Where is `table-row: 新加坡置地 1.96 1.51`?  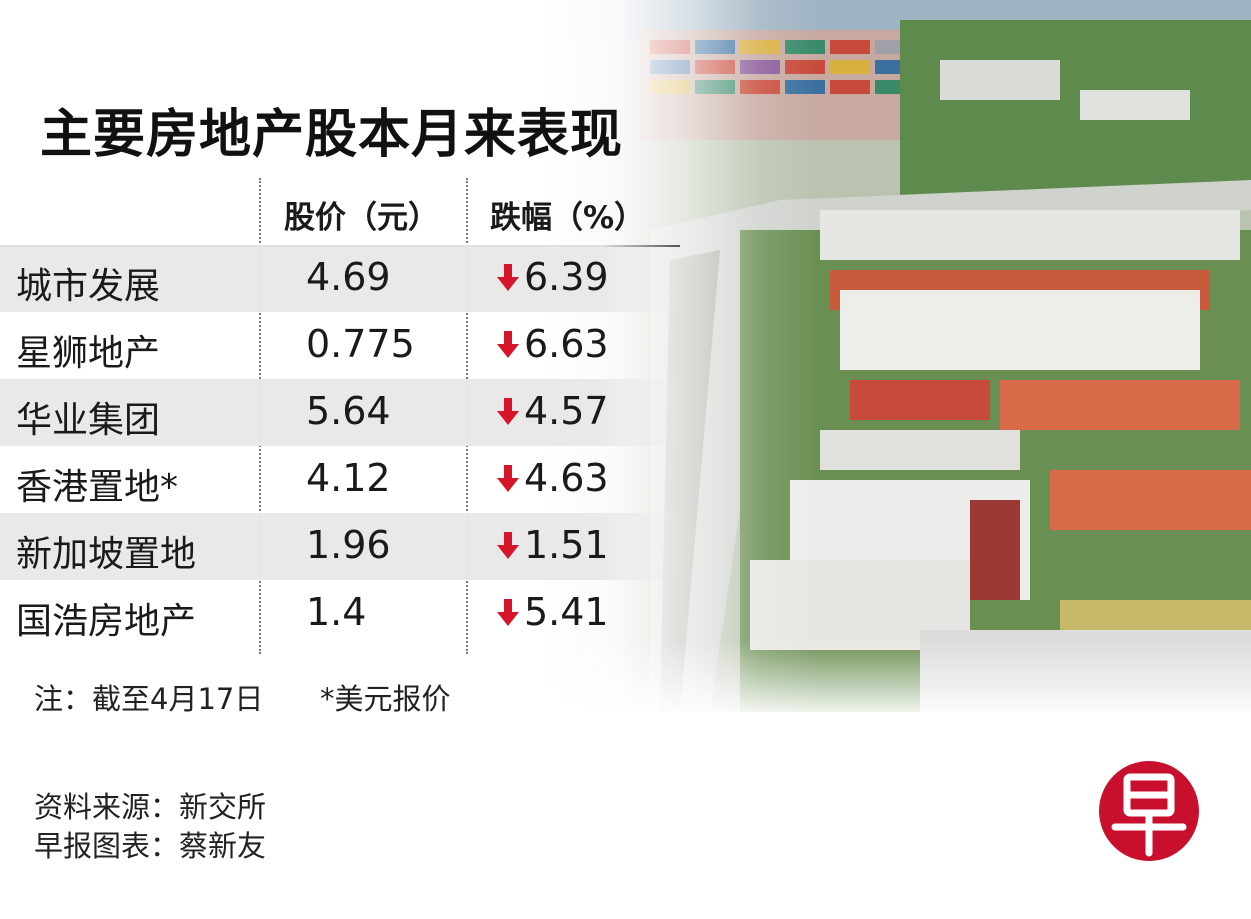
table-row: 新加坡置地 1.96 1.51 is located at coordinates (340, 546).